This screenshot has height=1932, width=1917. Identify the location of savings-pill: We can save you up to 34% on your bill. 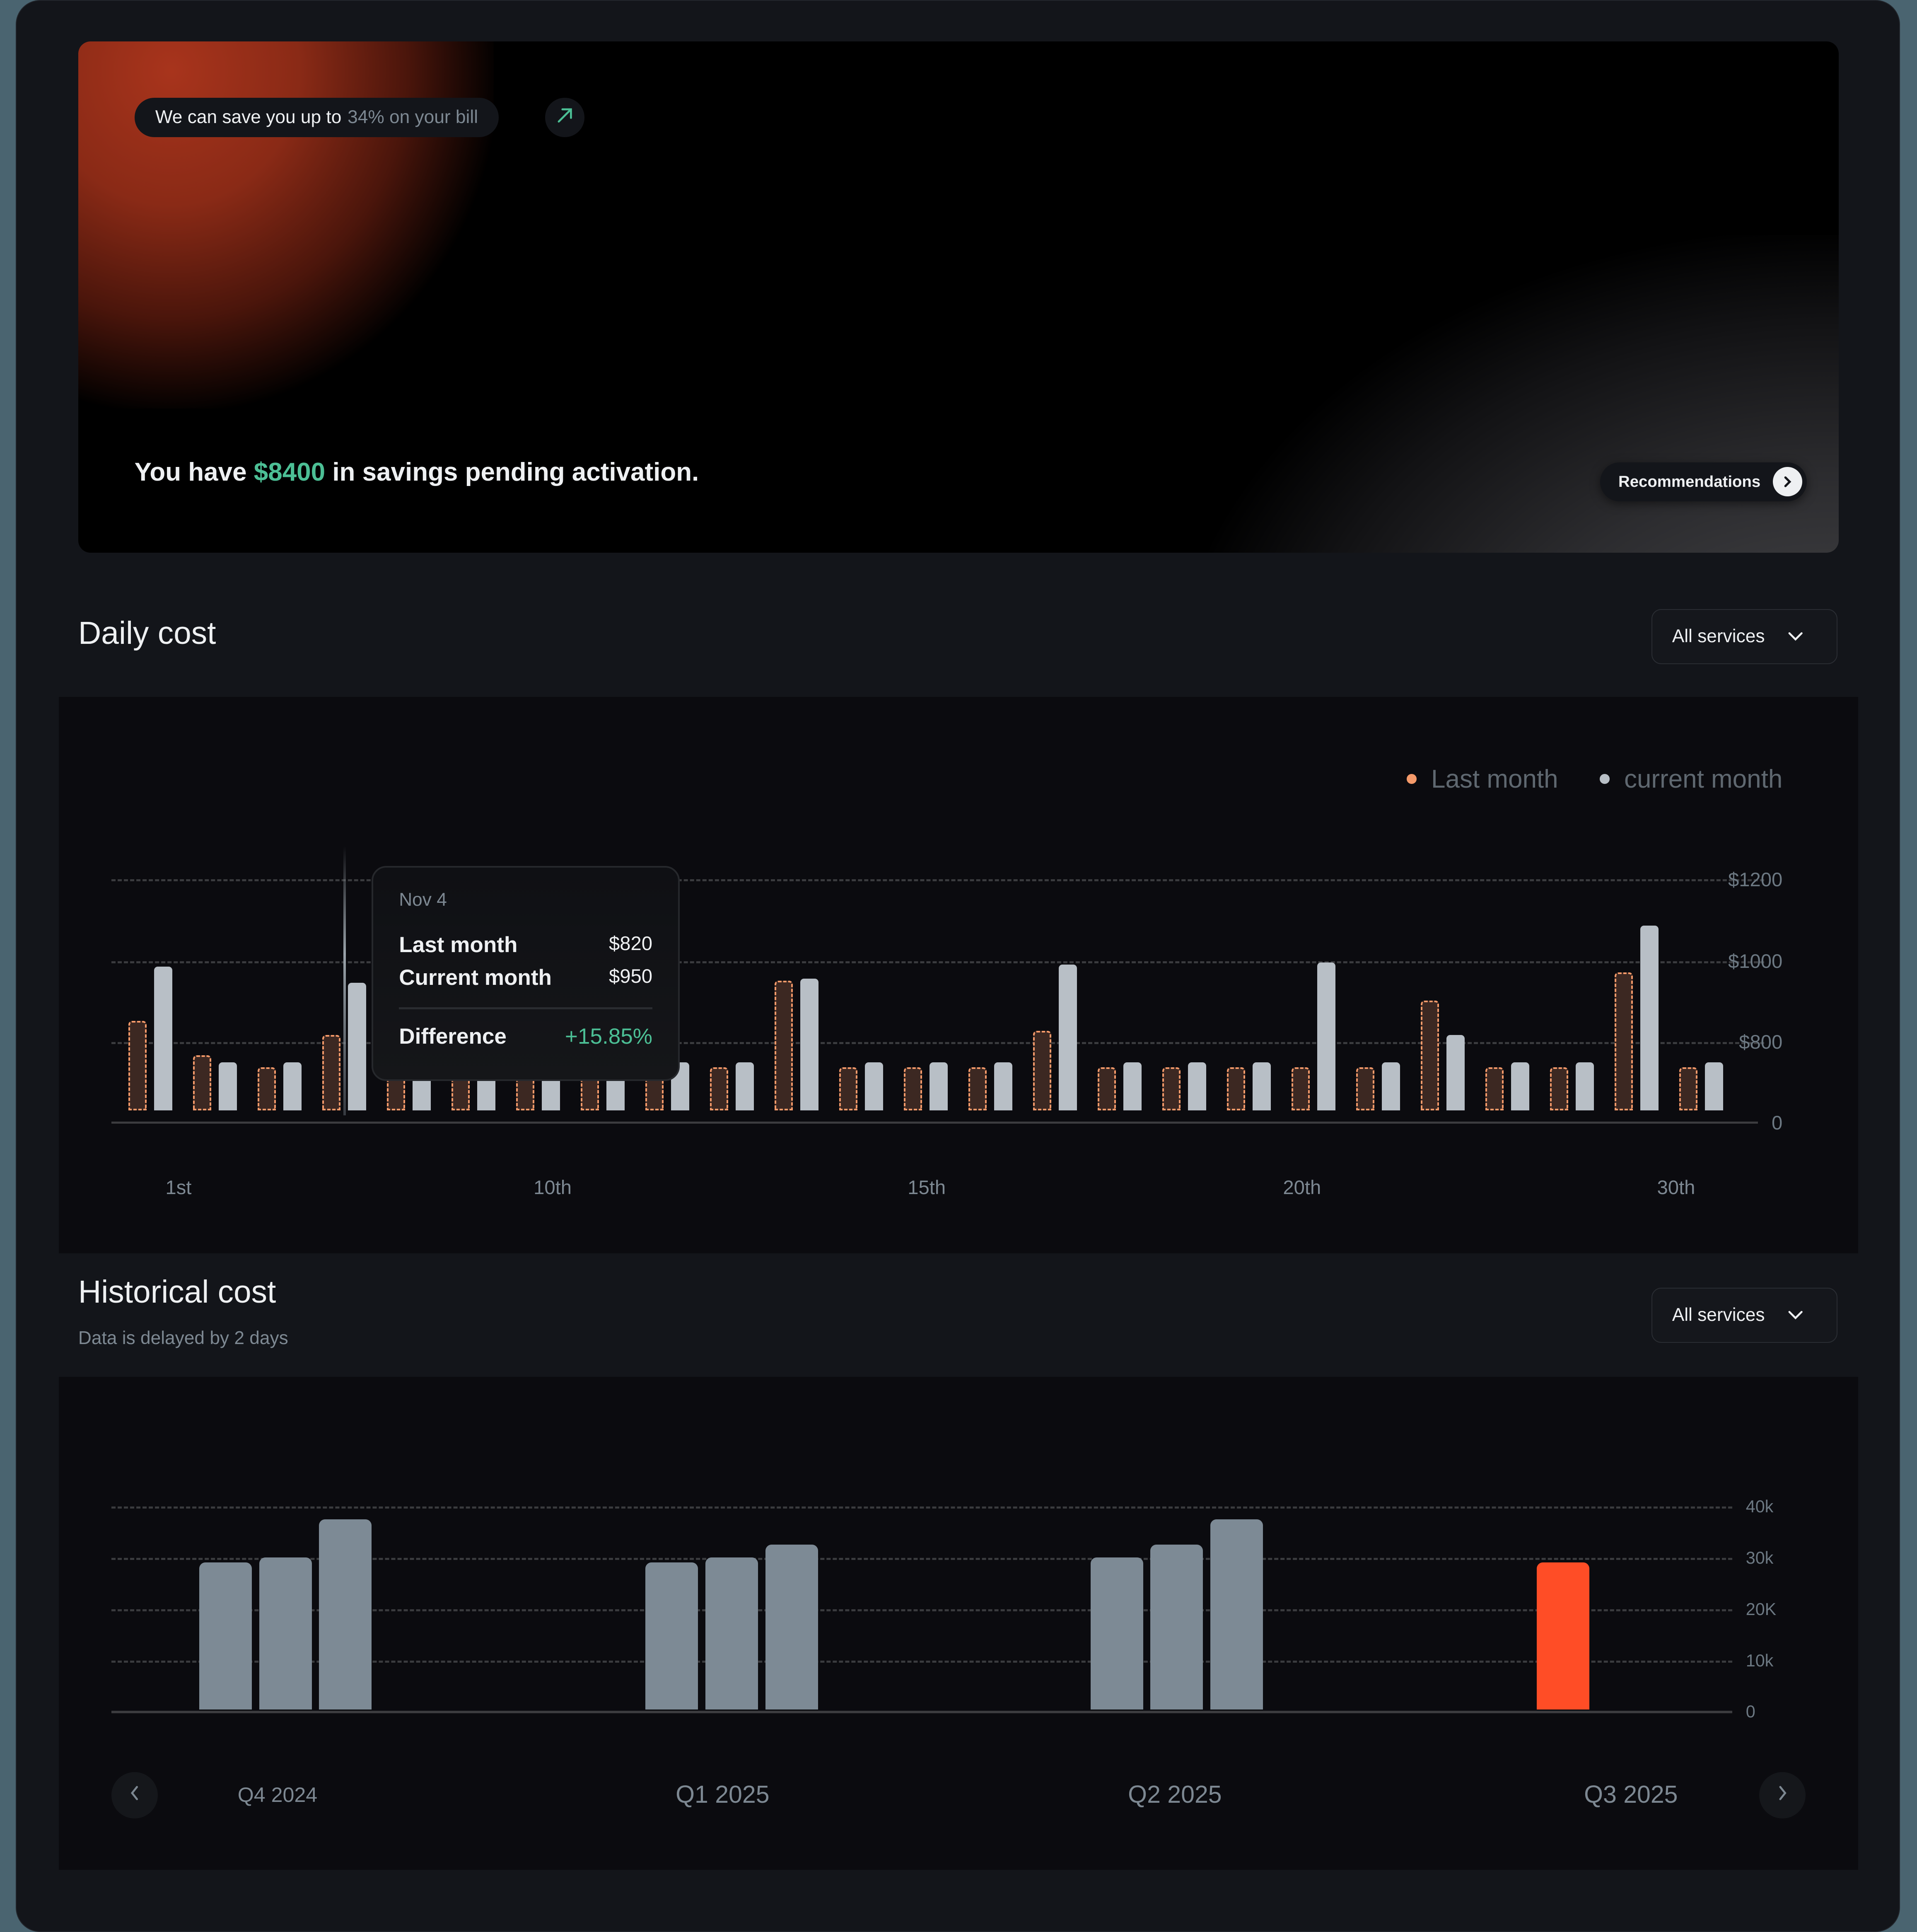
(316, 117).